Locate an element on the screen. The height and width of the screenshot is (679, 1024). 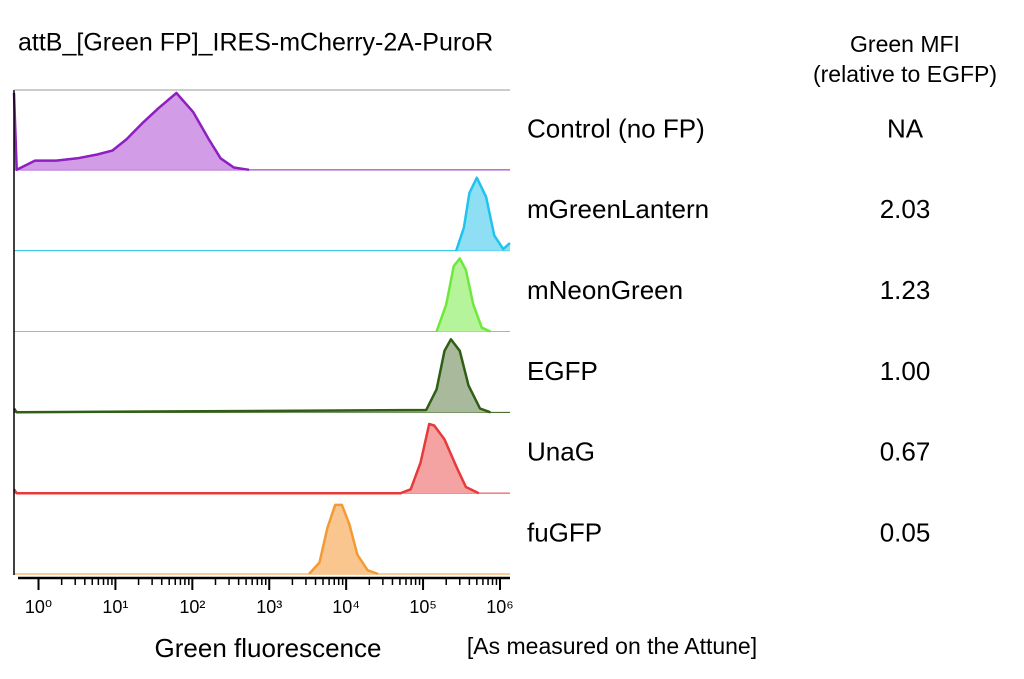
column-title: (relative to EGFP) is located at coordinates (905, 74).